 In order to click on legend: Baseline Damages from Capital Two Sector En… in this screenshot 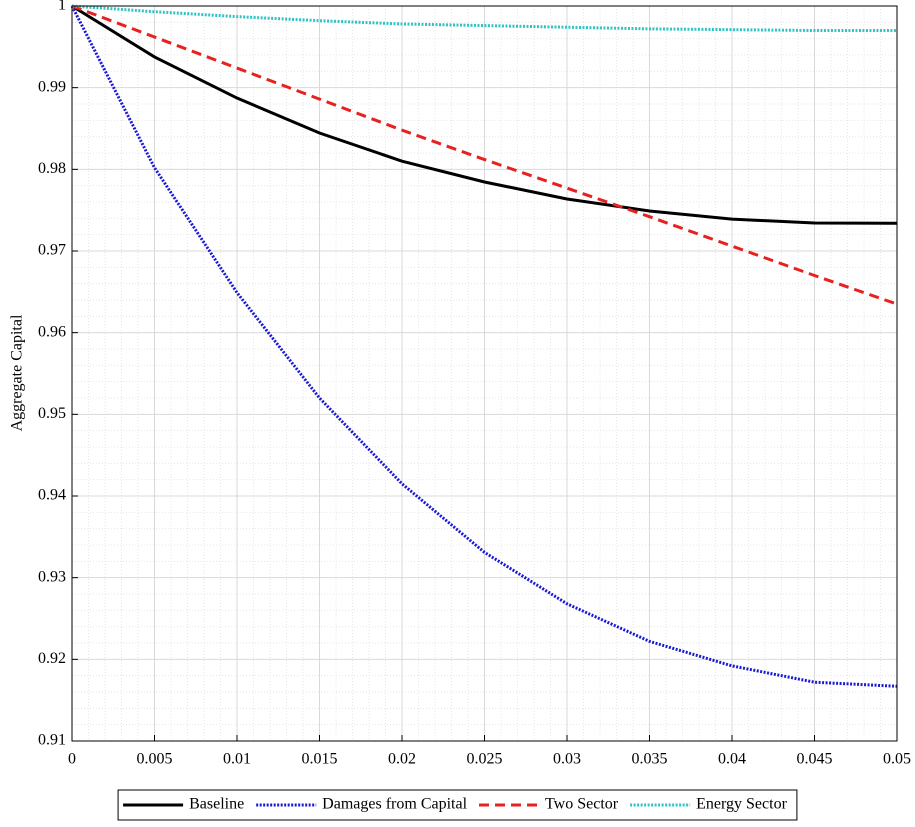, I will do `click(457, 805)`.